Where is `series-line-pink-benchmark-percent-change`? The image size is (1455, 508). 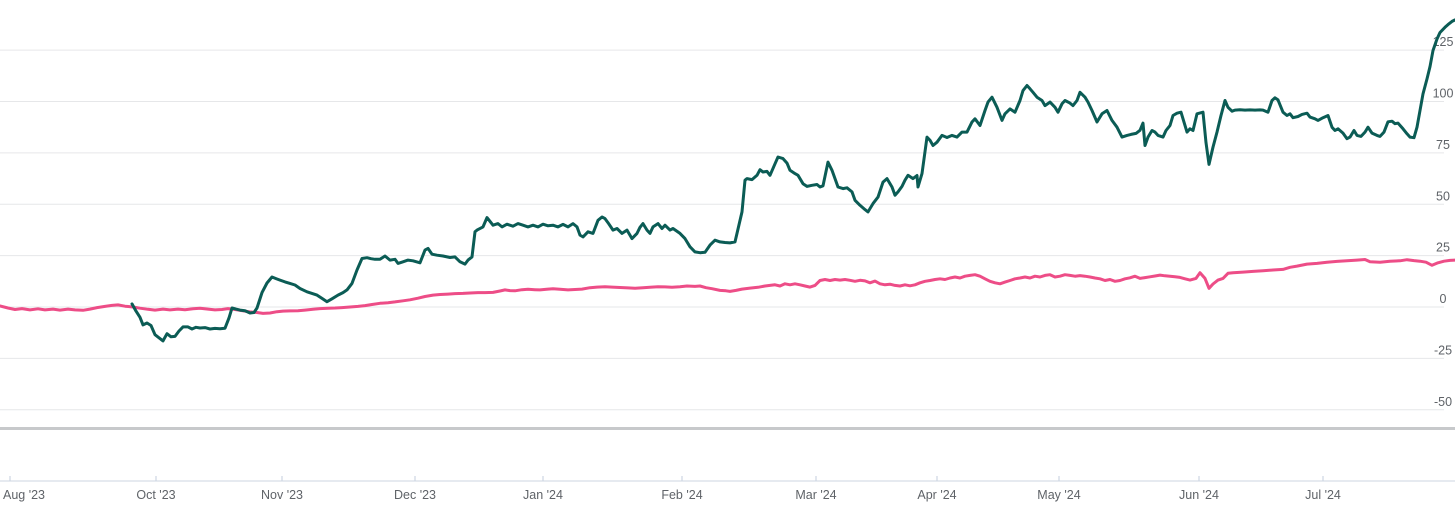 series-line-pink-benchmark-percent-change is located at coordinates (727, 286).